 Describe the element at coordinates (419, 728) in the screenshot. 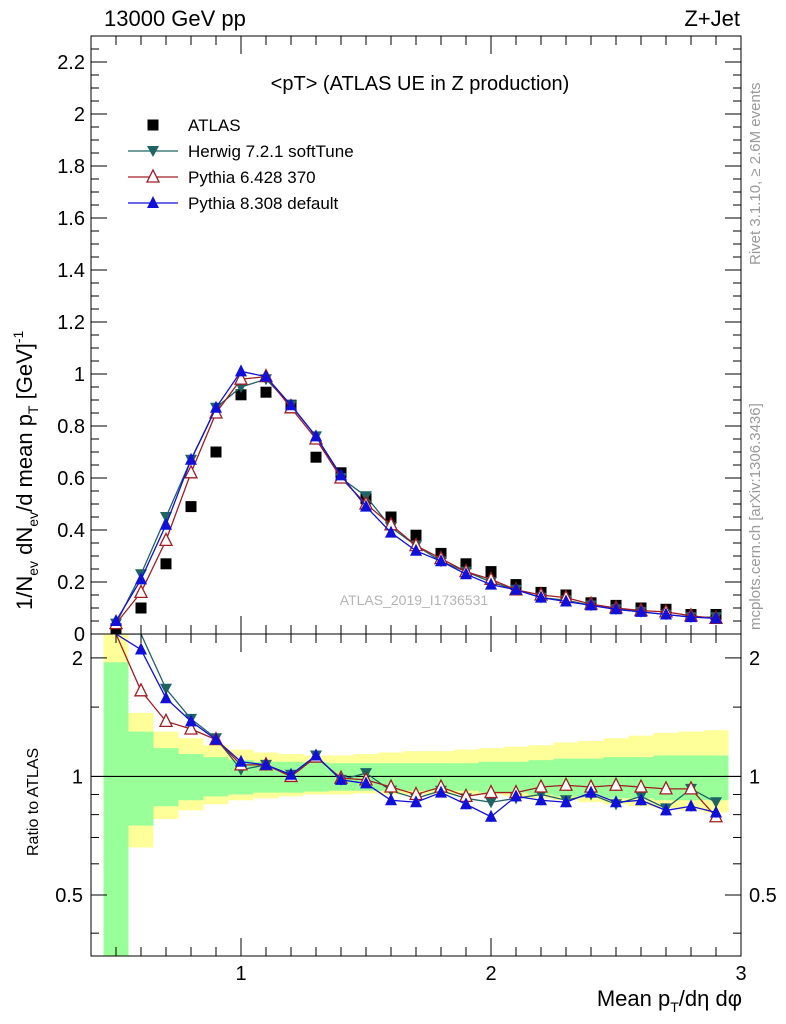

I see `ratio-series-layer` at that location.